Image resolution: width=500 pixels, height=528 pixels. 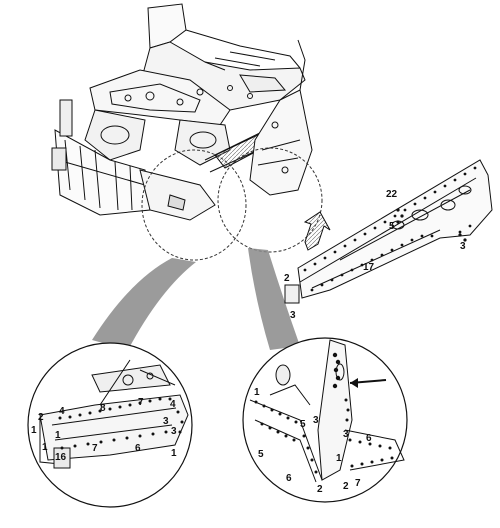 I want to click on detail-leader-wedges, so click(x=196, y=299).